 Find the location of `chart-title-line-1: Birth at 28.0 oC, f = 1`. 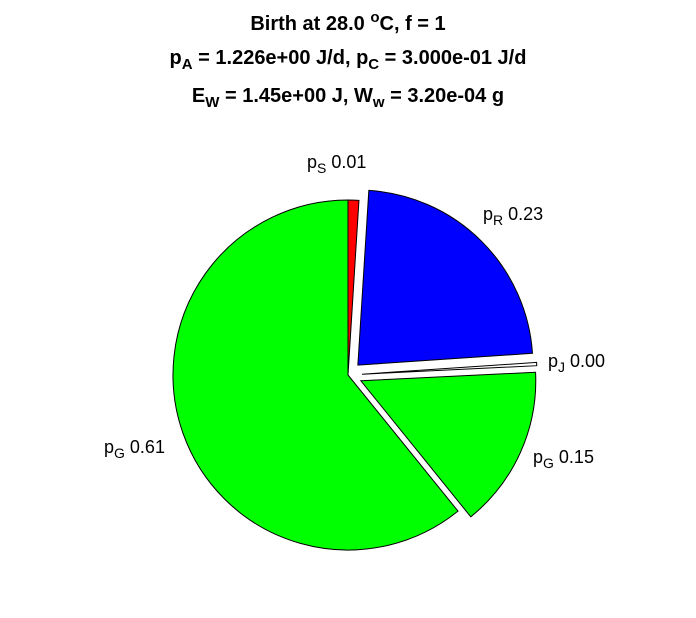

chart-title-line-1: Birth at 28.0 oC, f = 1 is located at coordinates (348, 22).